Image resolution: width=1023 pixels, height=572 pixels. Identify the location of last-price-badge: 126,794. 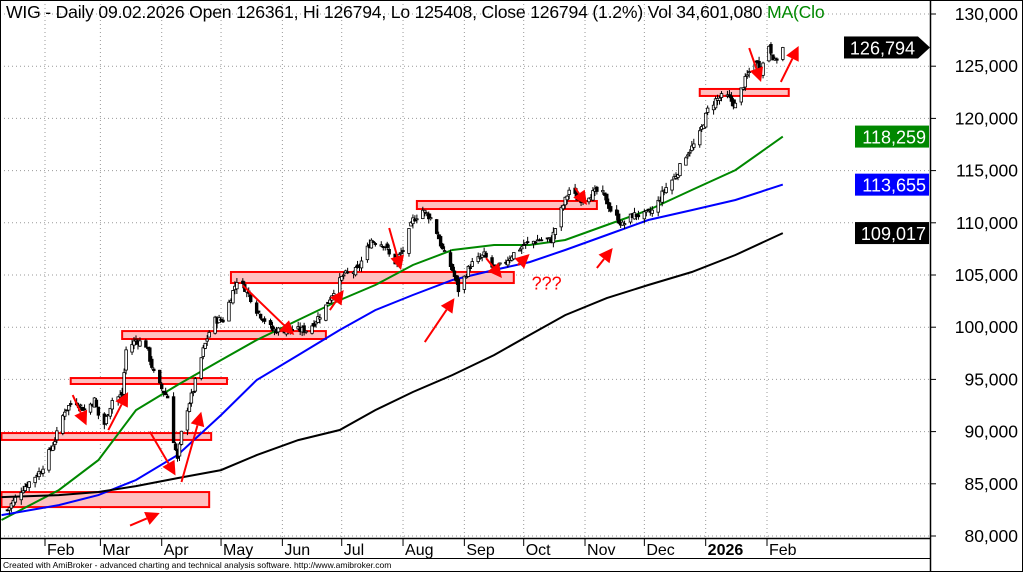
(882, 48).